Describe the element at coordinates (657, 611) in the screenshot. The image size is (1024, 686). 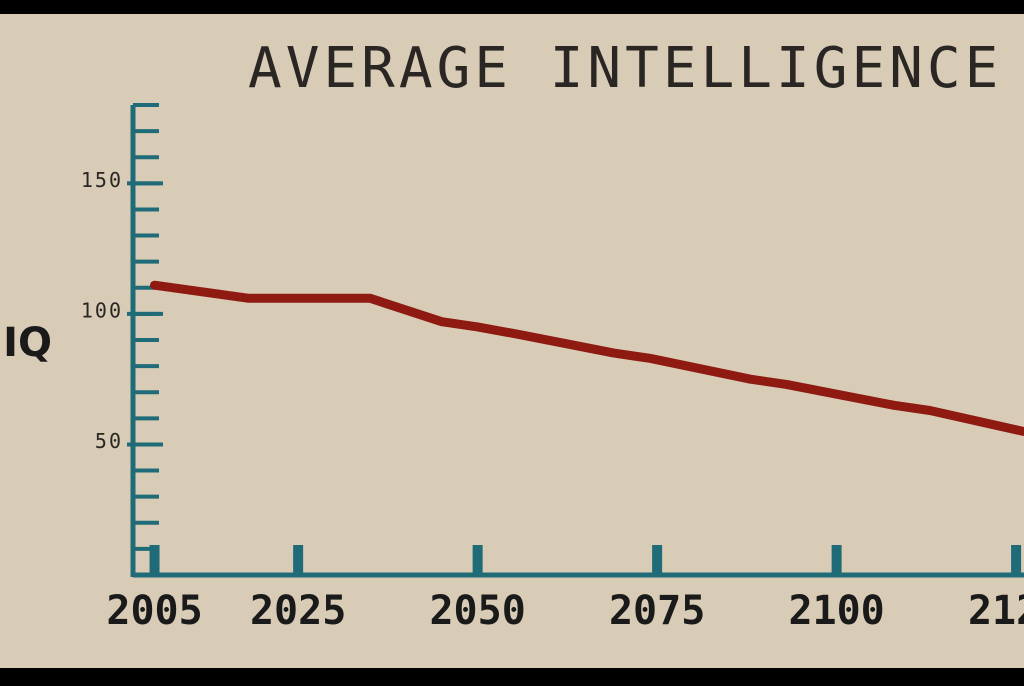
I see `x-tick-label: 2075` at that location.